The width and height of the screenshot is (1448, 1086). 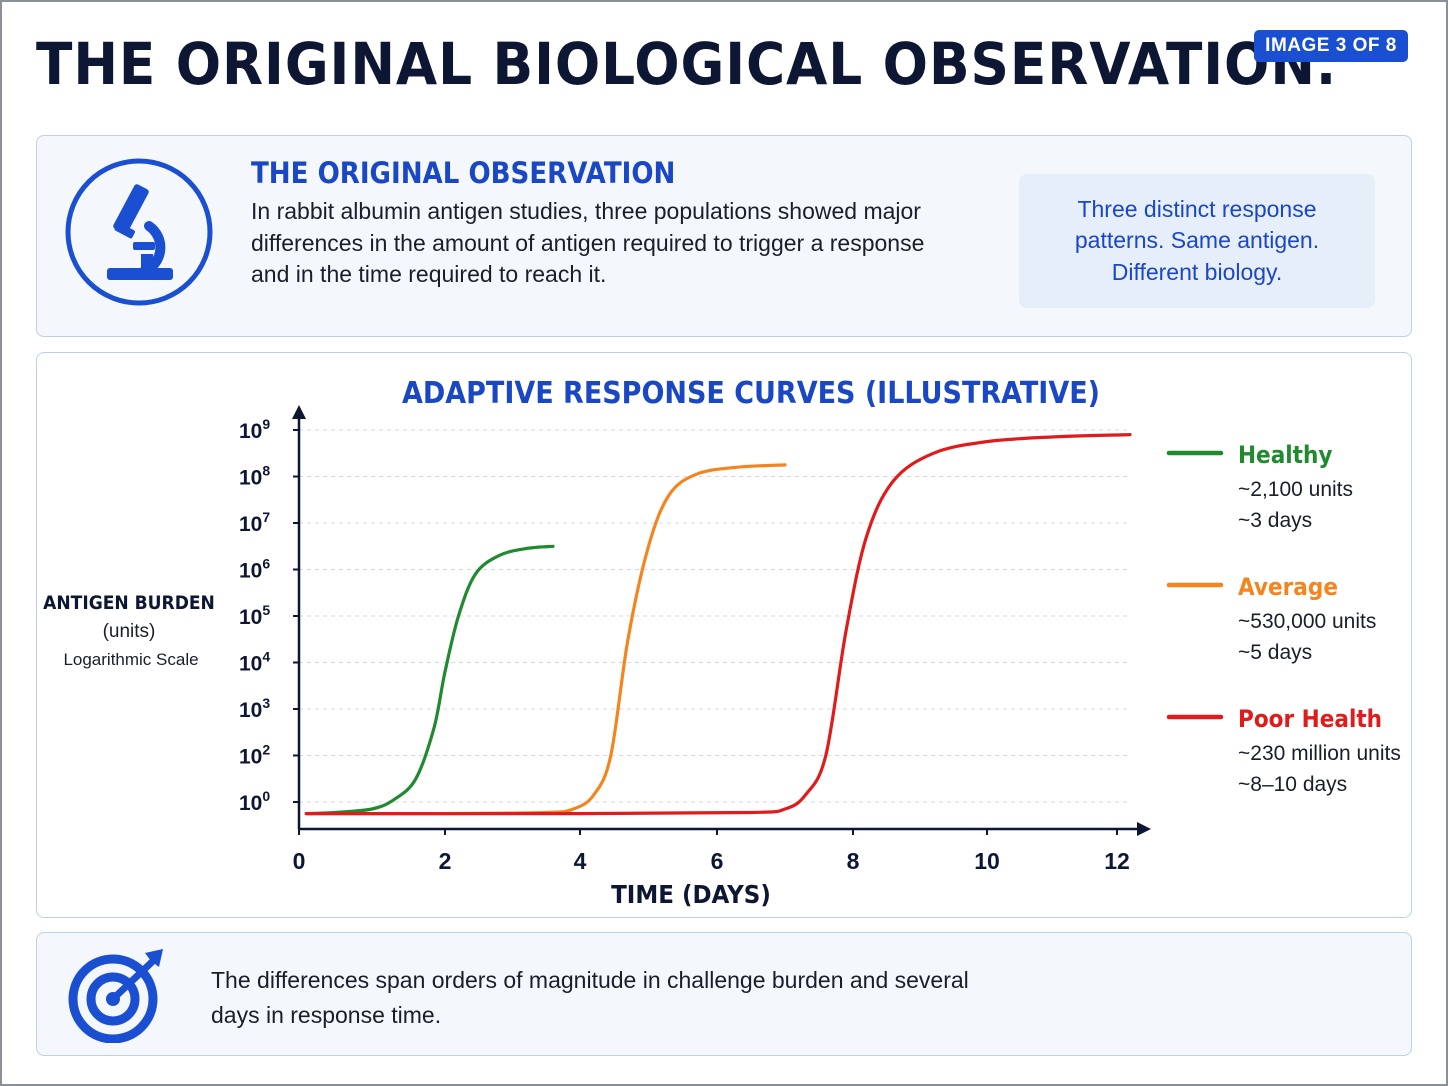 I want to click on x-tick-label: 6, so click(x=717, y=861).